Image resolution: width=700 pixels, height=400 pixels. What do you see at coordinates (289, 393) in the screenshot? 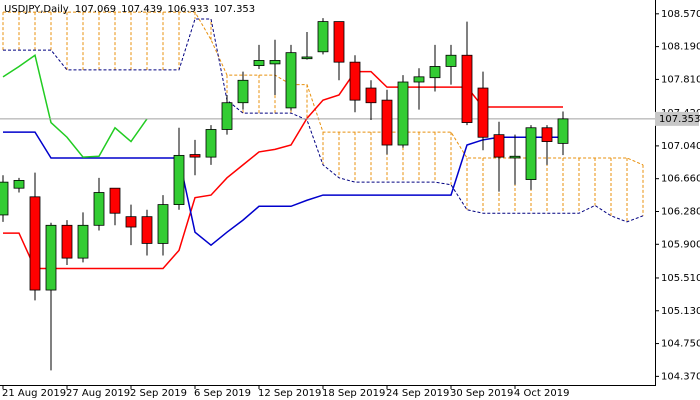
I see `x-tick-label: 12 Sep 2019` at bounding box center [289, 393].